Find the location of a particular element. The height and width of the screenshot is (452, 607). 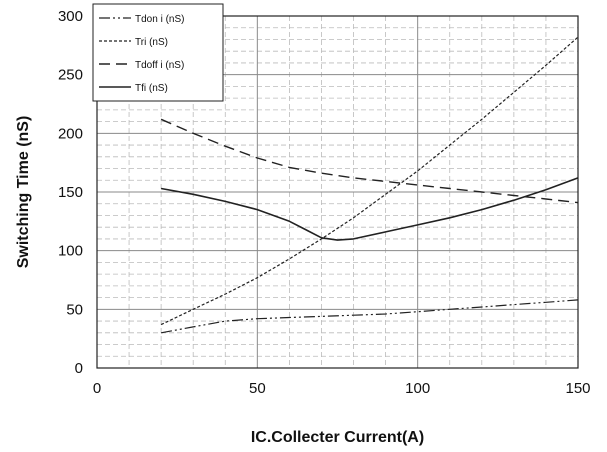

legend-box is located at coordinates (158, 52).